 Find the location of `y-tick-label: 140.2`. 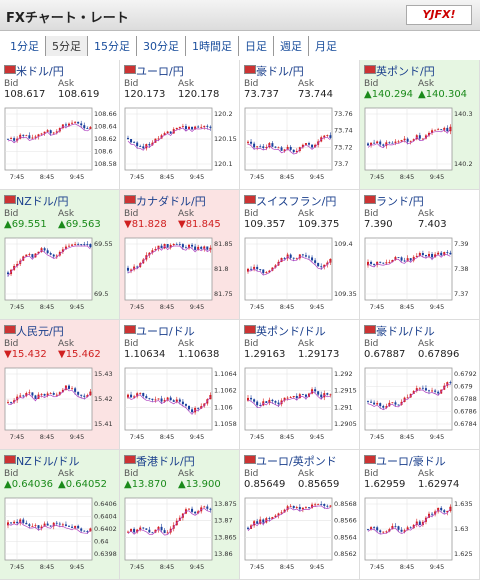

y-tick-label: 140.2 is located at coordinates (463, 164).